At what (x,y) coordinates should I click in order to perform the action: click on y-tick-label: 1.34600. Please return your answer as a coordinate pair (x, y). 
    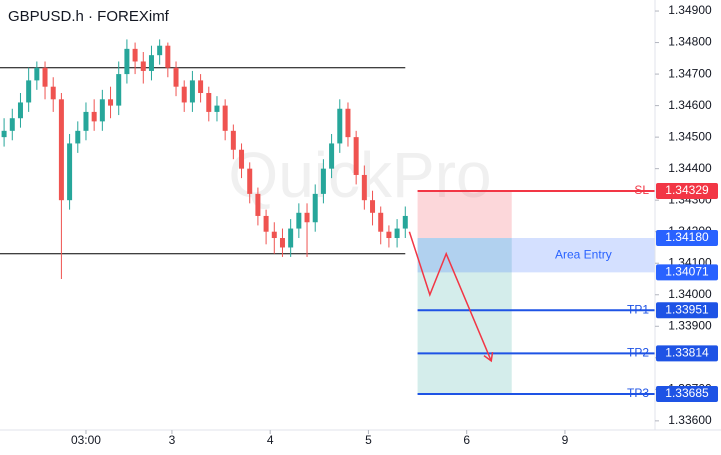
    Looking at the image, I should click on (690, 105).